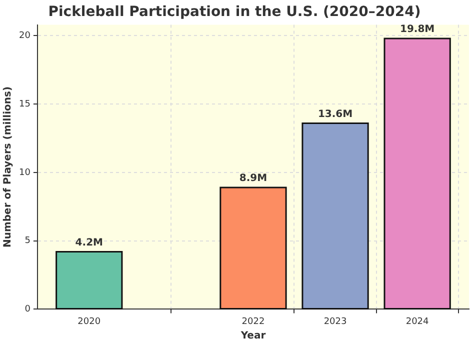 Image resolution: width=475 pixels, height=342 pixels. What do you see at coordinates (27, 309) in the screenshot?
I see `y-tick-label: 0` at bounding box center [27, 309].